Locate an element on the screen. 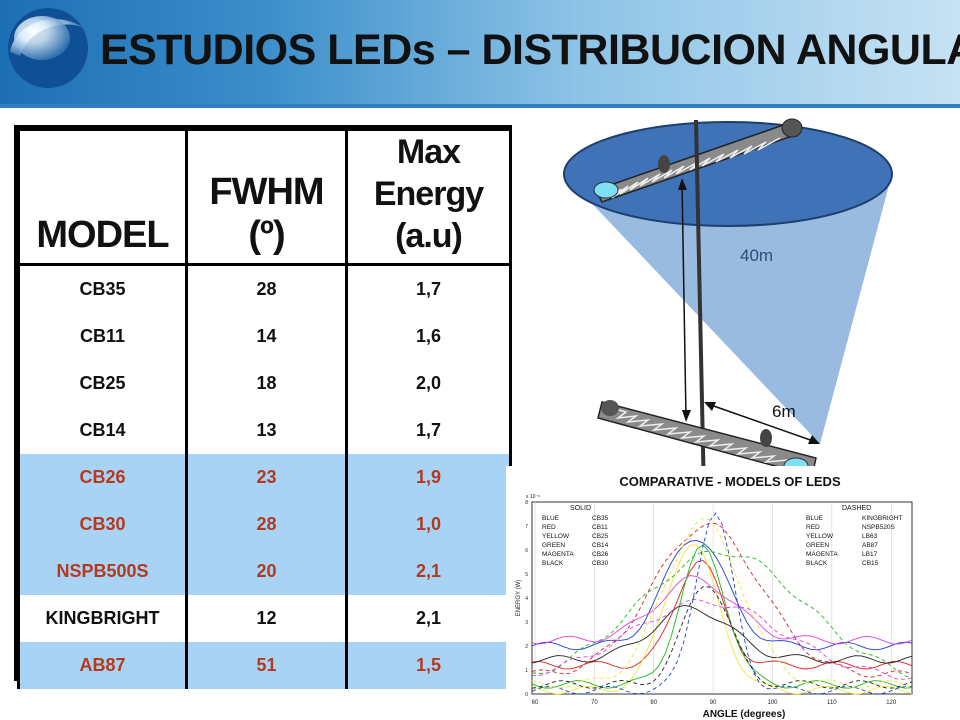 The height and width of the screenshot is (720, 960). table-row: KINGBRIGHT 12 2,1 is located at coordinates (264, 618).